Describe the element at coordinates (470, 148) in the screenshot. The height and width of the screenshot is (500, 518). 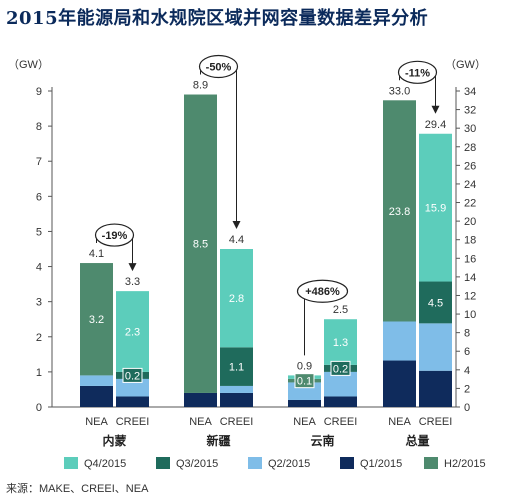
I see `right-tick-label: 28` at that location.